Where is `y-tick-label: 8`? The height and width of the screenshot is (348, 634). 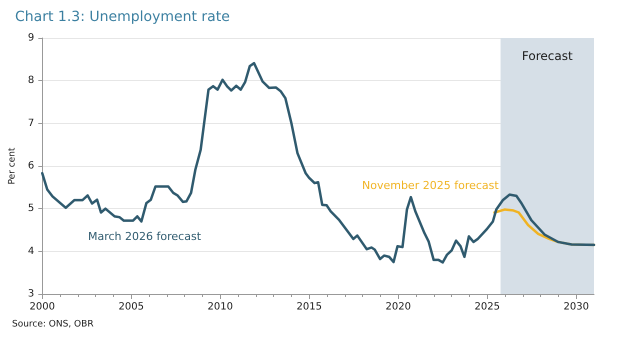 y-tick-label: 8 is located at coordinates (31, 80).